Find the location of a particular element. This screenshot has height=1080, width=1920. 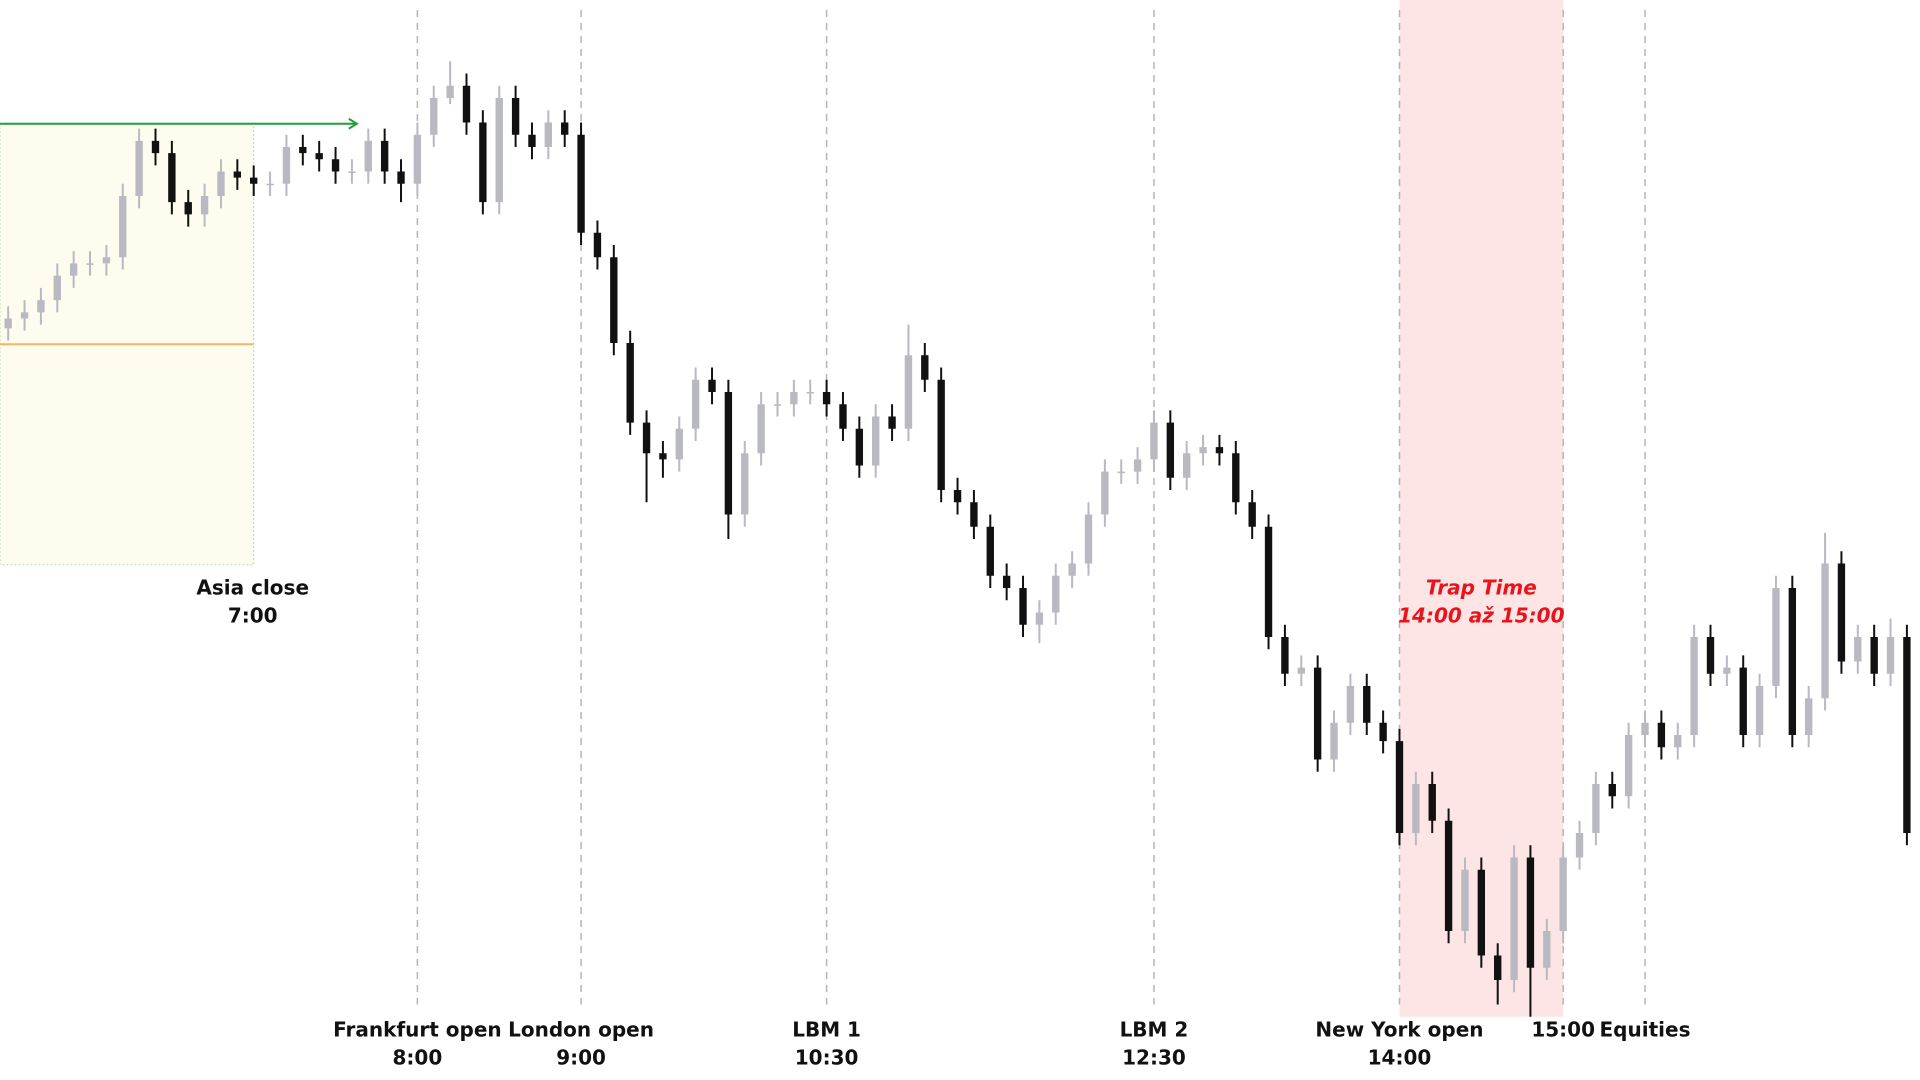

trap-text: 14:00 až 15:00 is located at coordinates (1481, 616).